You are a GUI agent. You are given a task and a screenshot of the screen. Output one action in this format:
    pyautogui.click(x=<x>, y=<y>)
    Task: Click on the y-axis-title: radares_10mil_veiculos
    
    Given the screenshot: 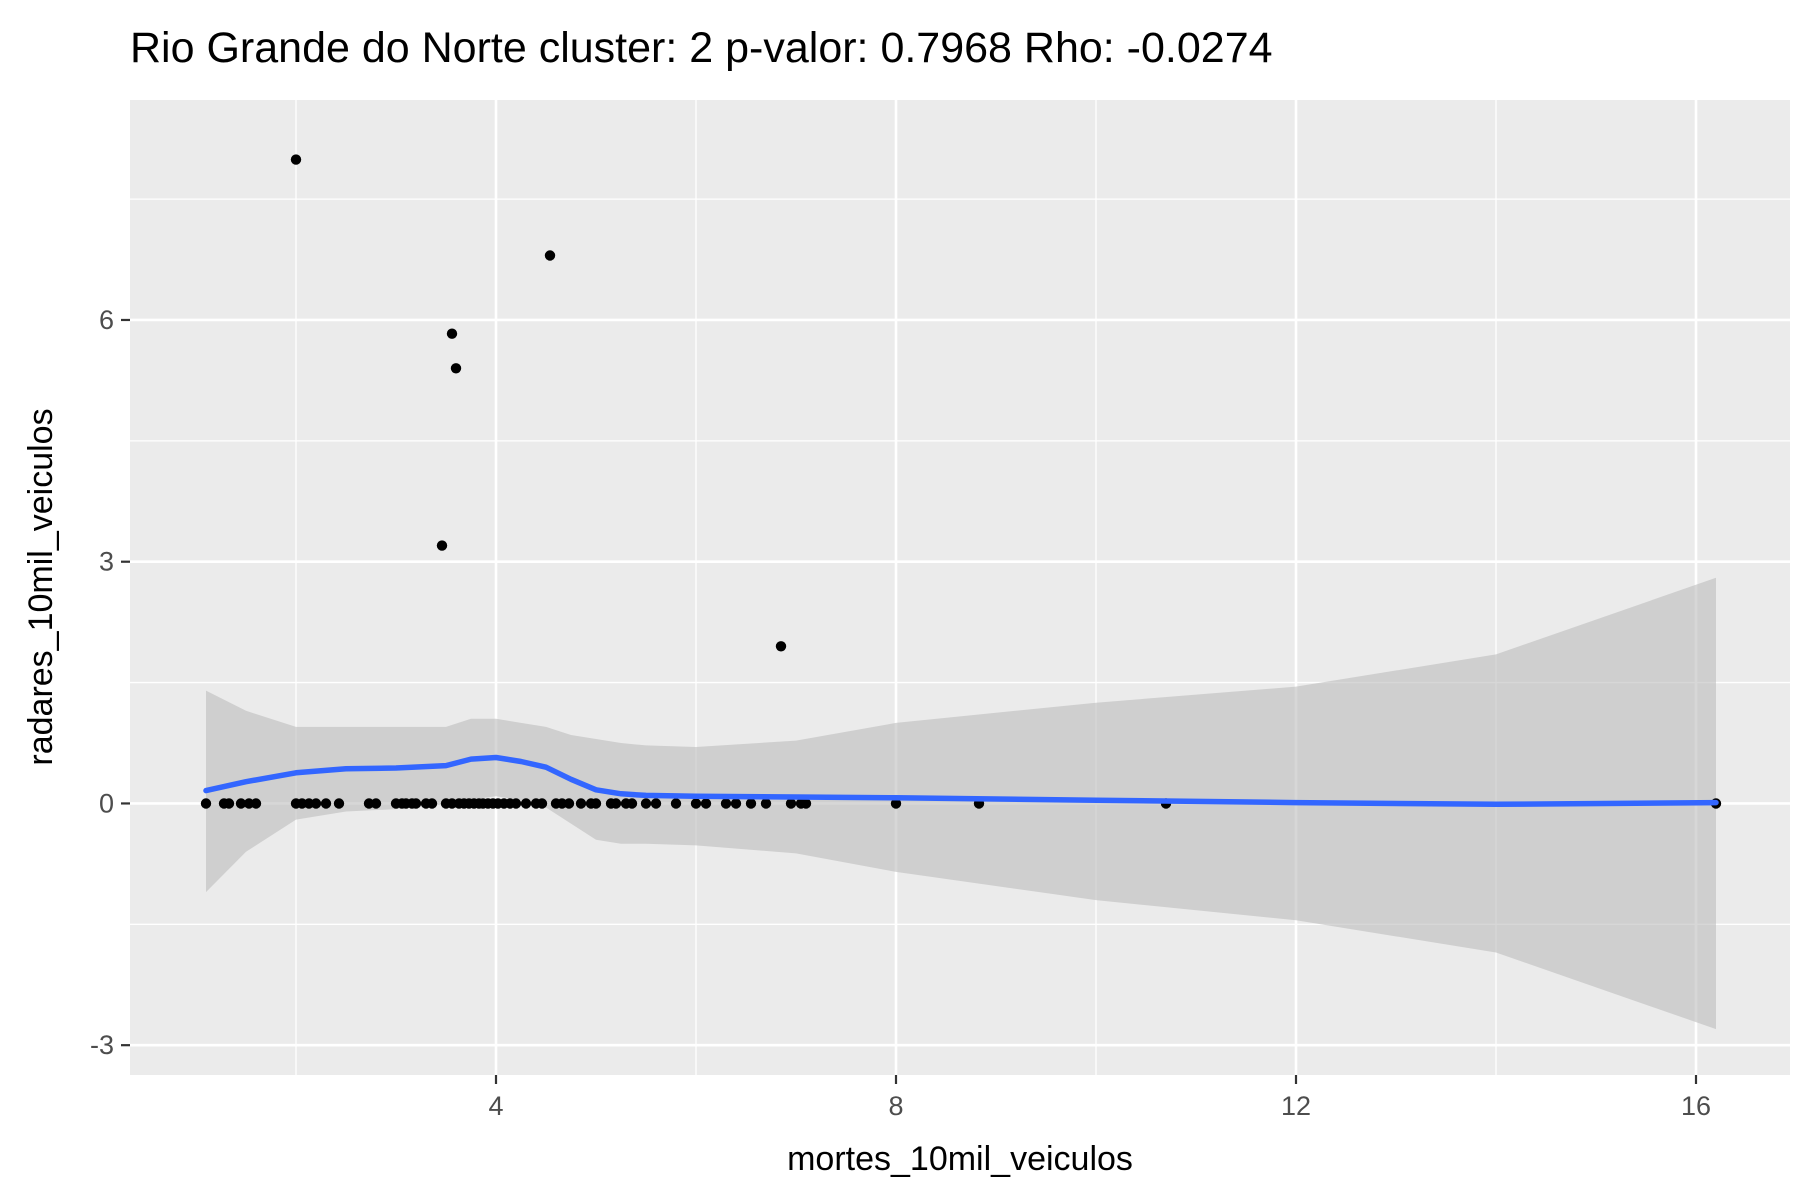 What is the action you would take?
    pyautogui.click(x=41, y=586)
    